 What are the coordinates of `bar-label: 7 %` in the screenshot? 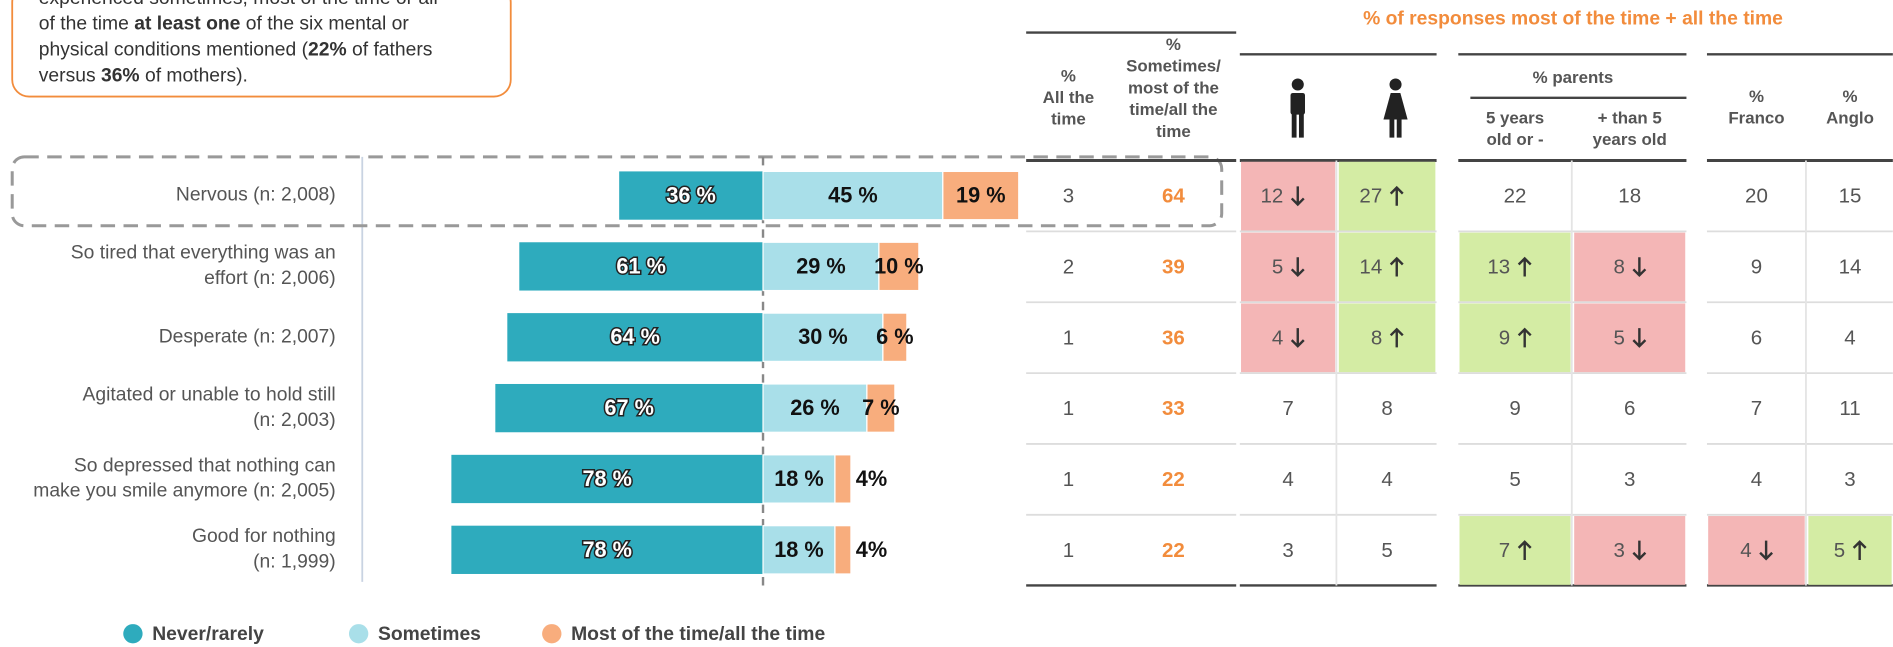 It's located at (880, 407).